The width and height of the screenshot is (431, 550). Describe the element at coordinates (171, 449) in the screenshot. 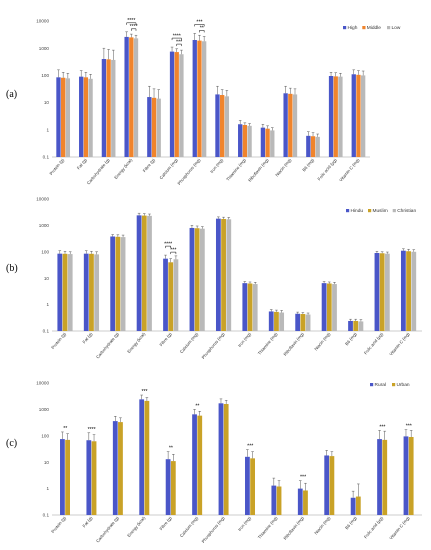

I see `significance-label: **` at that location.